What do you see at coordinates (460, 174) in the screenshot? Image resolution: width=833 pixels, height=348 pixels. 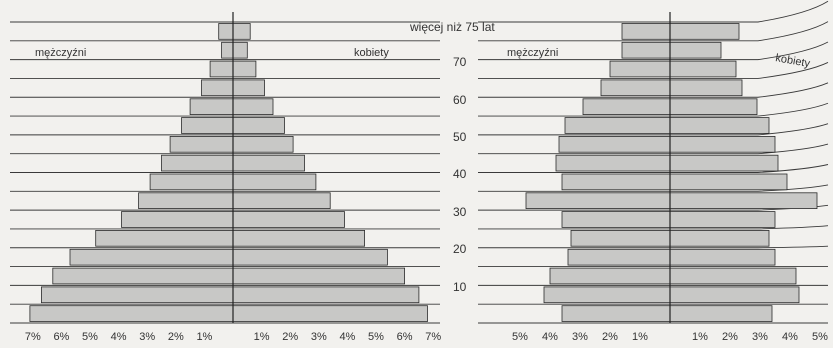 I see `age-tick-label: 40` at bounding box center [460, 174].